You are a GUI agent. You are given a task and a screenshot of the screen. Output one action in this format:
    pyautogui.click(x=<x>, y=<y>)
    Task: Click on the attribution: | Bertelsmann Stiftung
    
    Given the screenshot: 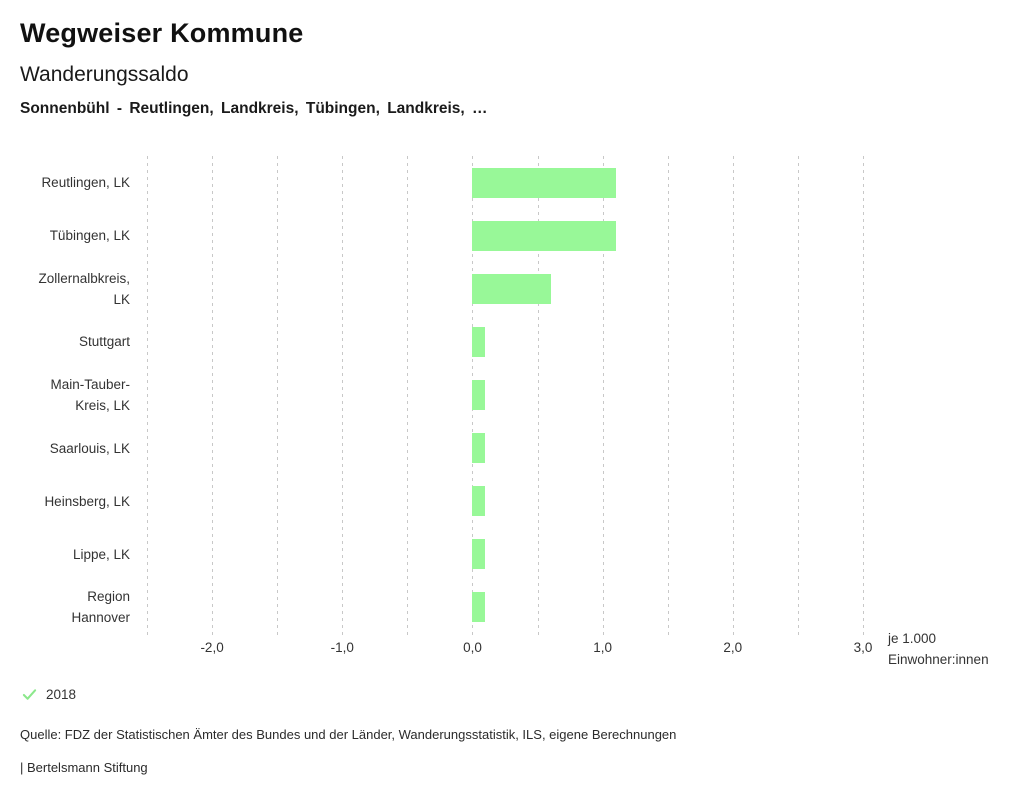 What is the action you would take?
    pyautogui.click(x=84, y=767)
    